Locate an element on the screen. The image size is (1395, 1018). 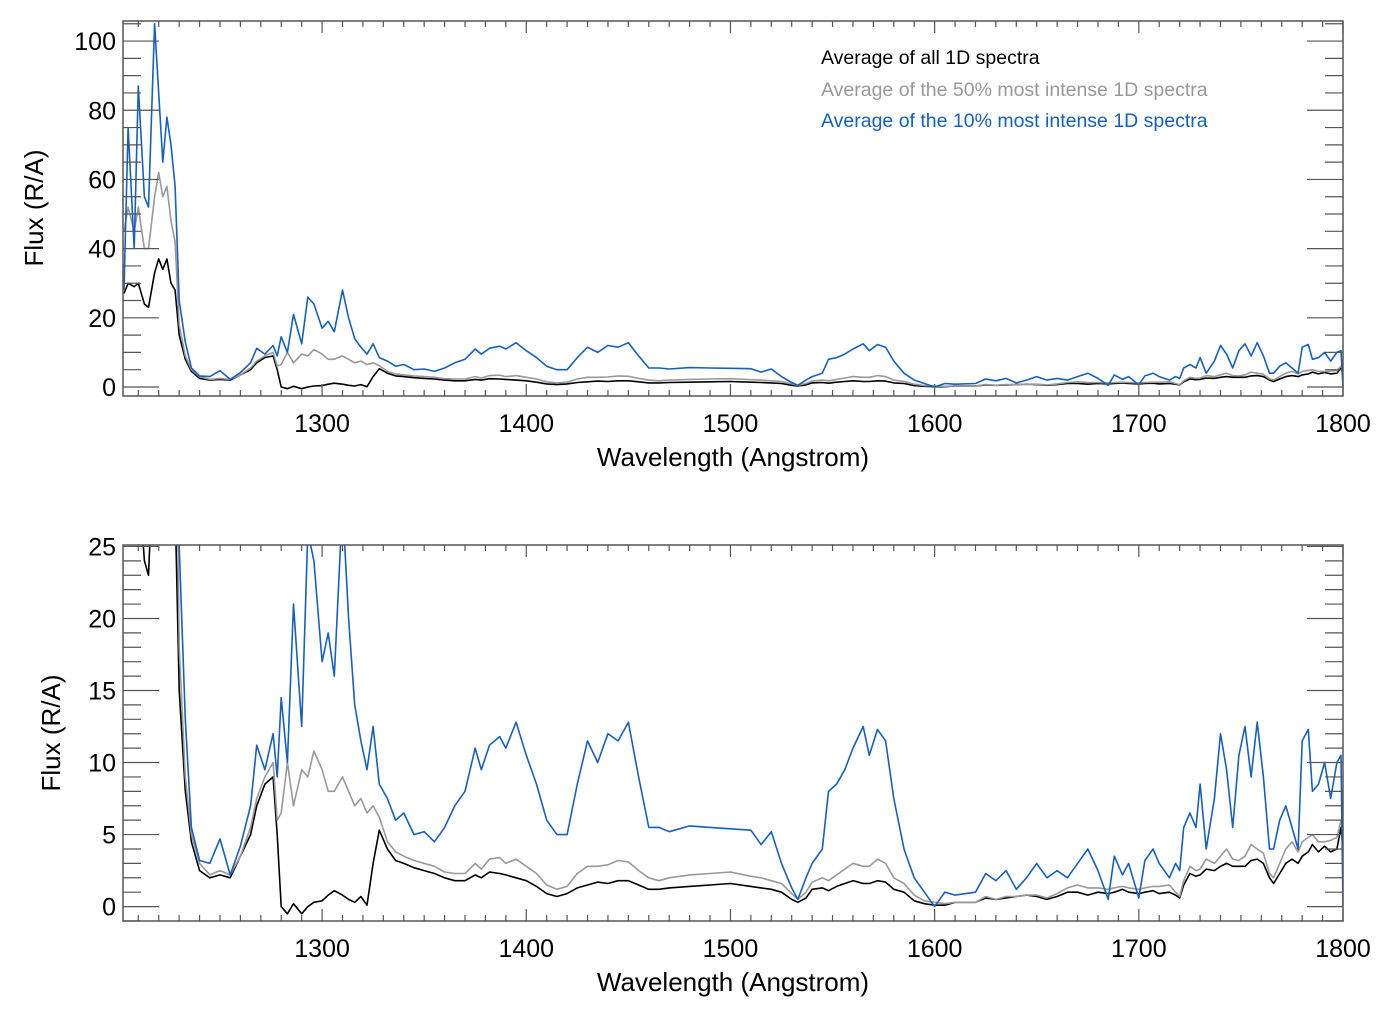
y-tick-label: 10 is located at coordinates (102, 764).